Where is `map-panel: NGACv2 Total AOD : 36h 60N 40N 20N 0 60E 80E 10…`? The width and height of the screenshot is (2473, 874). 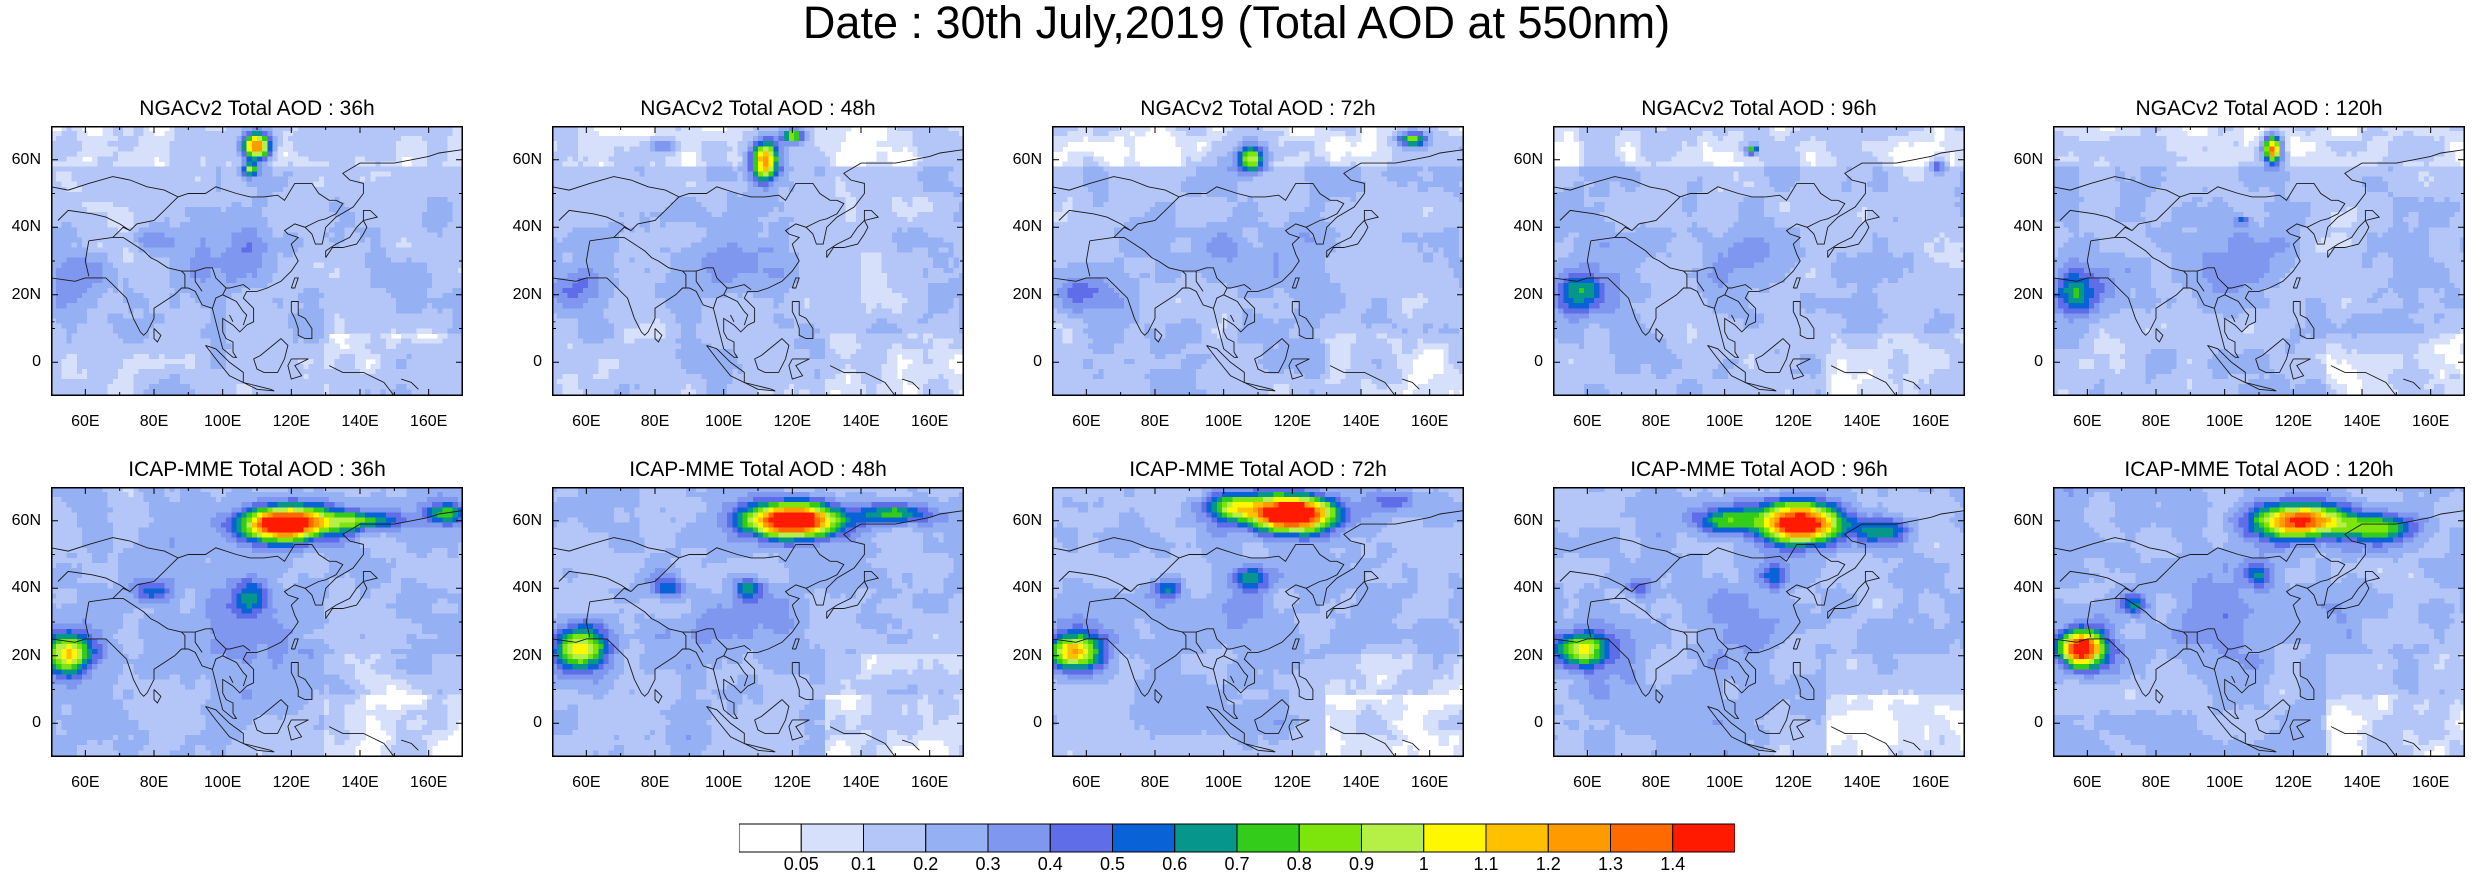 map-panel: NGACv2 Total AOD : 36h 60N 40N 20N 0 60E 80E 10… is located at coordinates (237, 263).